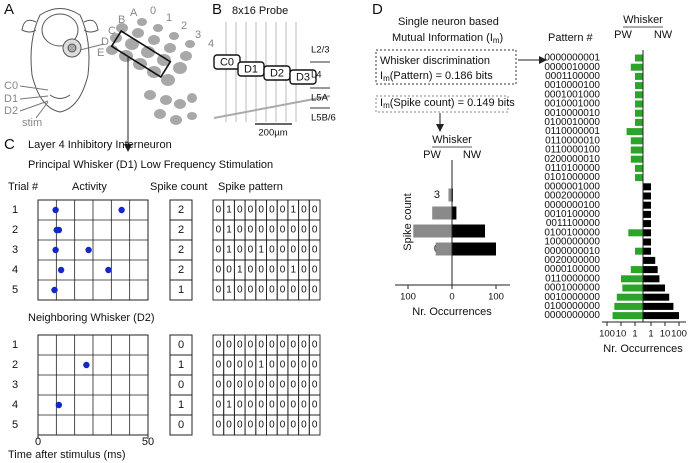 The height and width of the screenshot is (463, 692). Describe the element at coordinates (665, 334) in the screenshot. I see `x-tick-label: 10` at that location.